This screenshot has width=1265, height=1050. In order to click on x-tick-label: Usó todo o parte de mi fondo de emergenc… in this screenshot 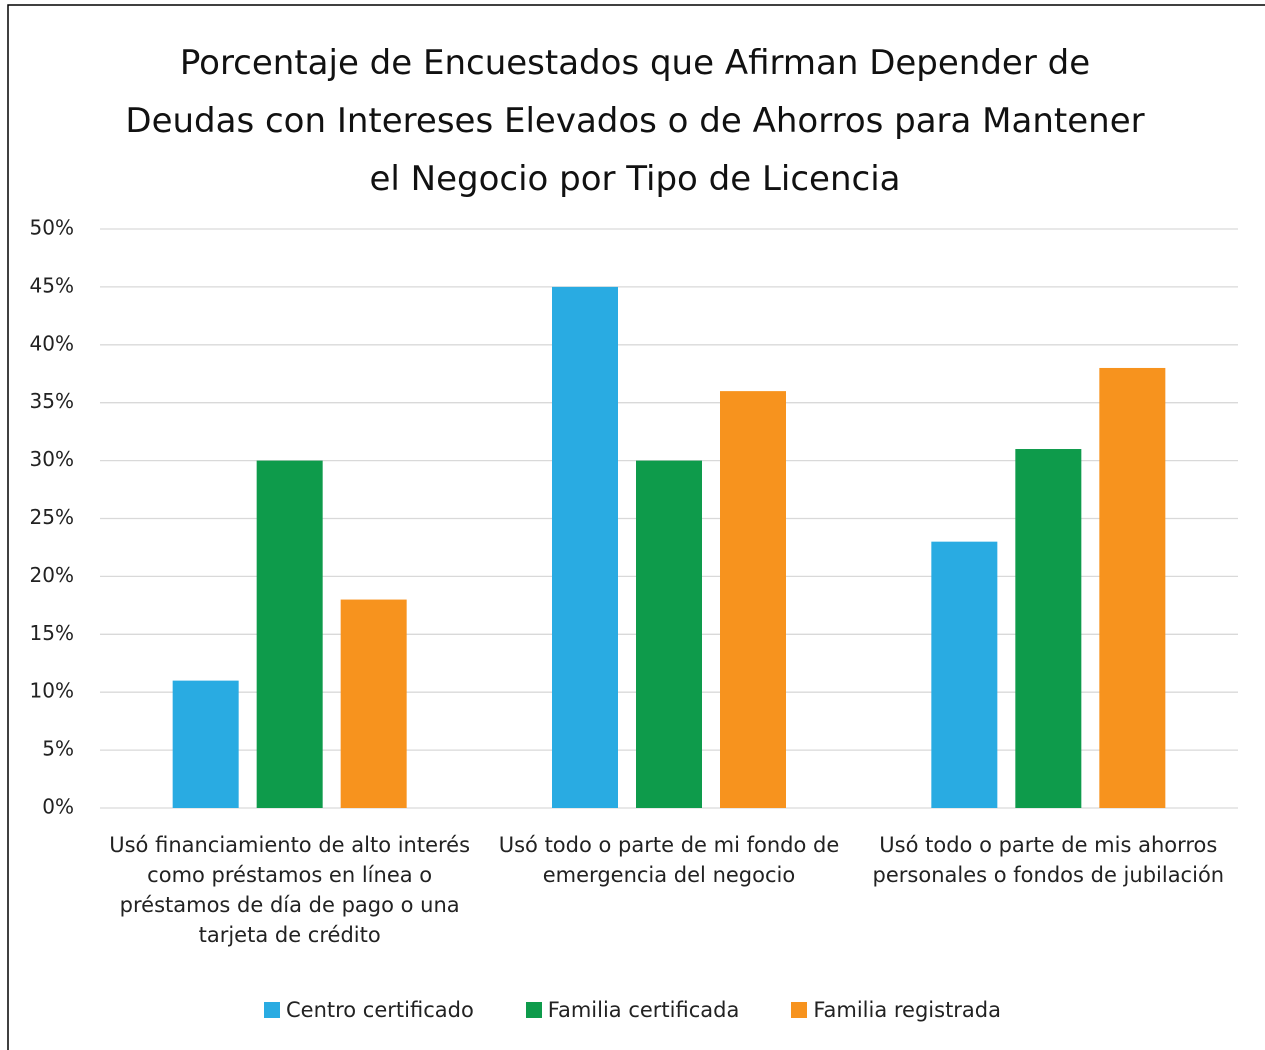, I will do `click(669, 860)`.